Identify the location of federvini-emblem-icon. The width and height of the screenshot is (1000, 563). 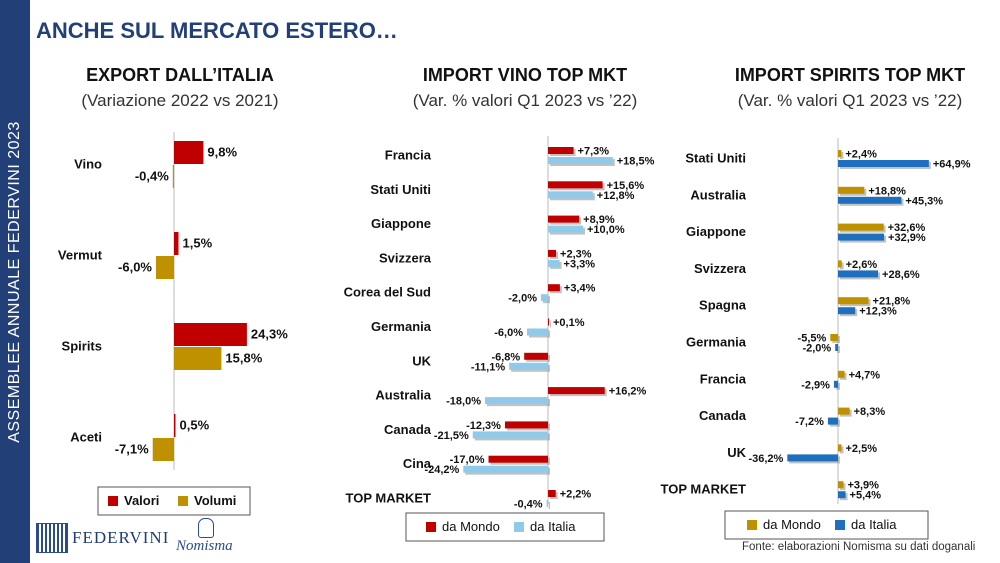
(52, 538).